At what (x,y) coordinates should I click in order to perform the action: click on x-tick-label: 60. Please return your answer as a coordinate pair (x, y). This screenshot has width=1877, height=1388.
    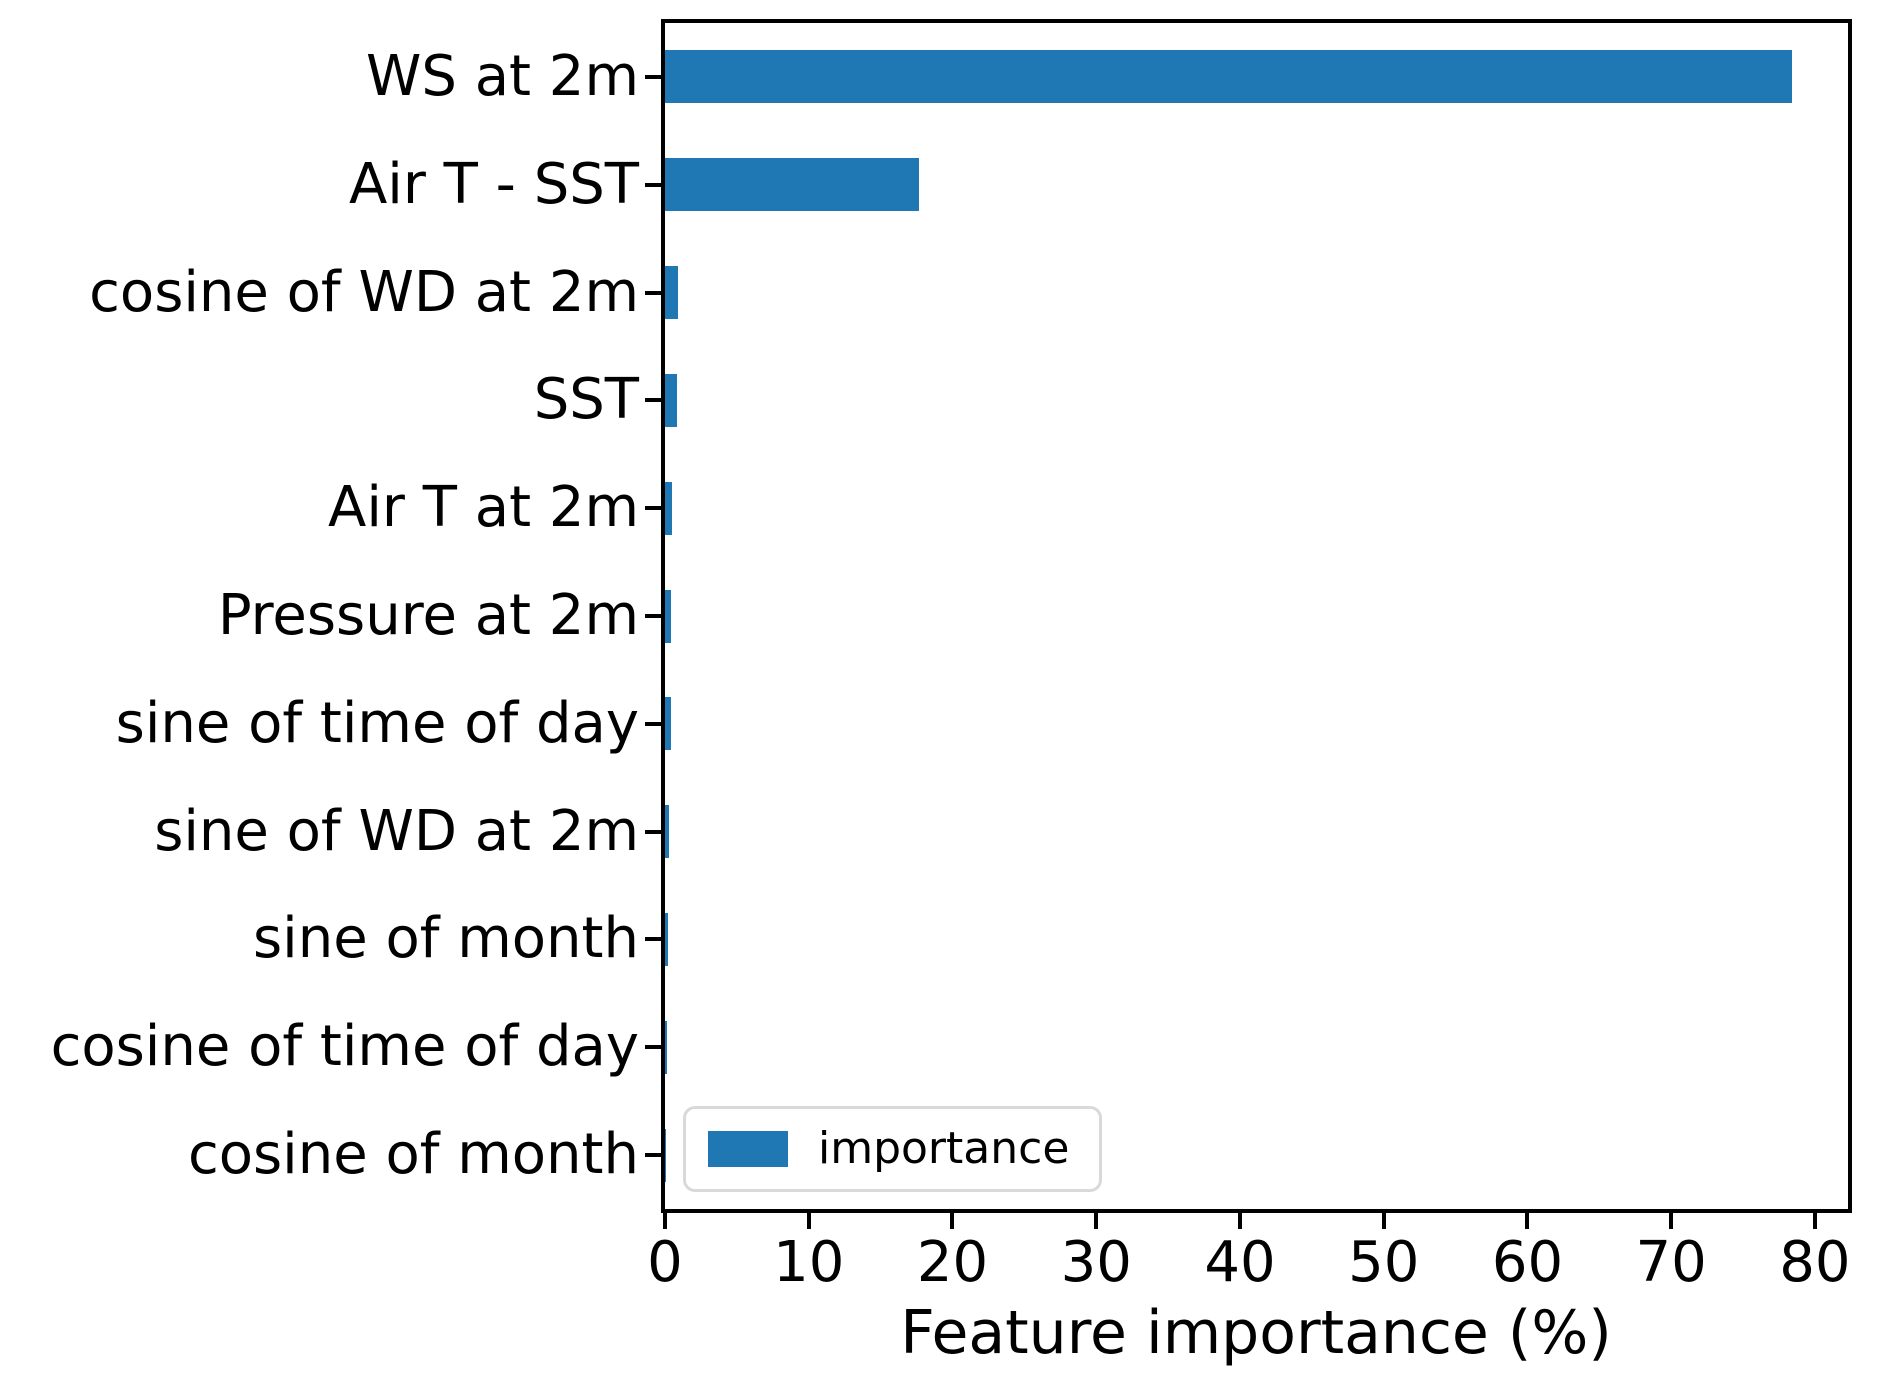
    Looking at the image, I should click on (1527, 1262).